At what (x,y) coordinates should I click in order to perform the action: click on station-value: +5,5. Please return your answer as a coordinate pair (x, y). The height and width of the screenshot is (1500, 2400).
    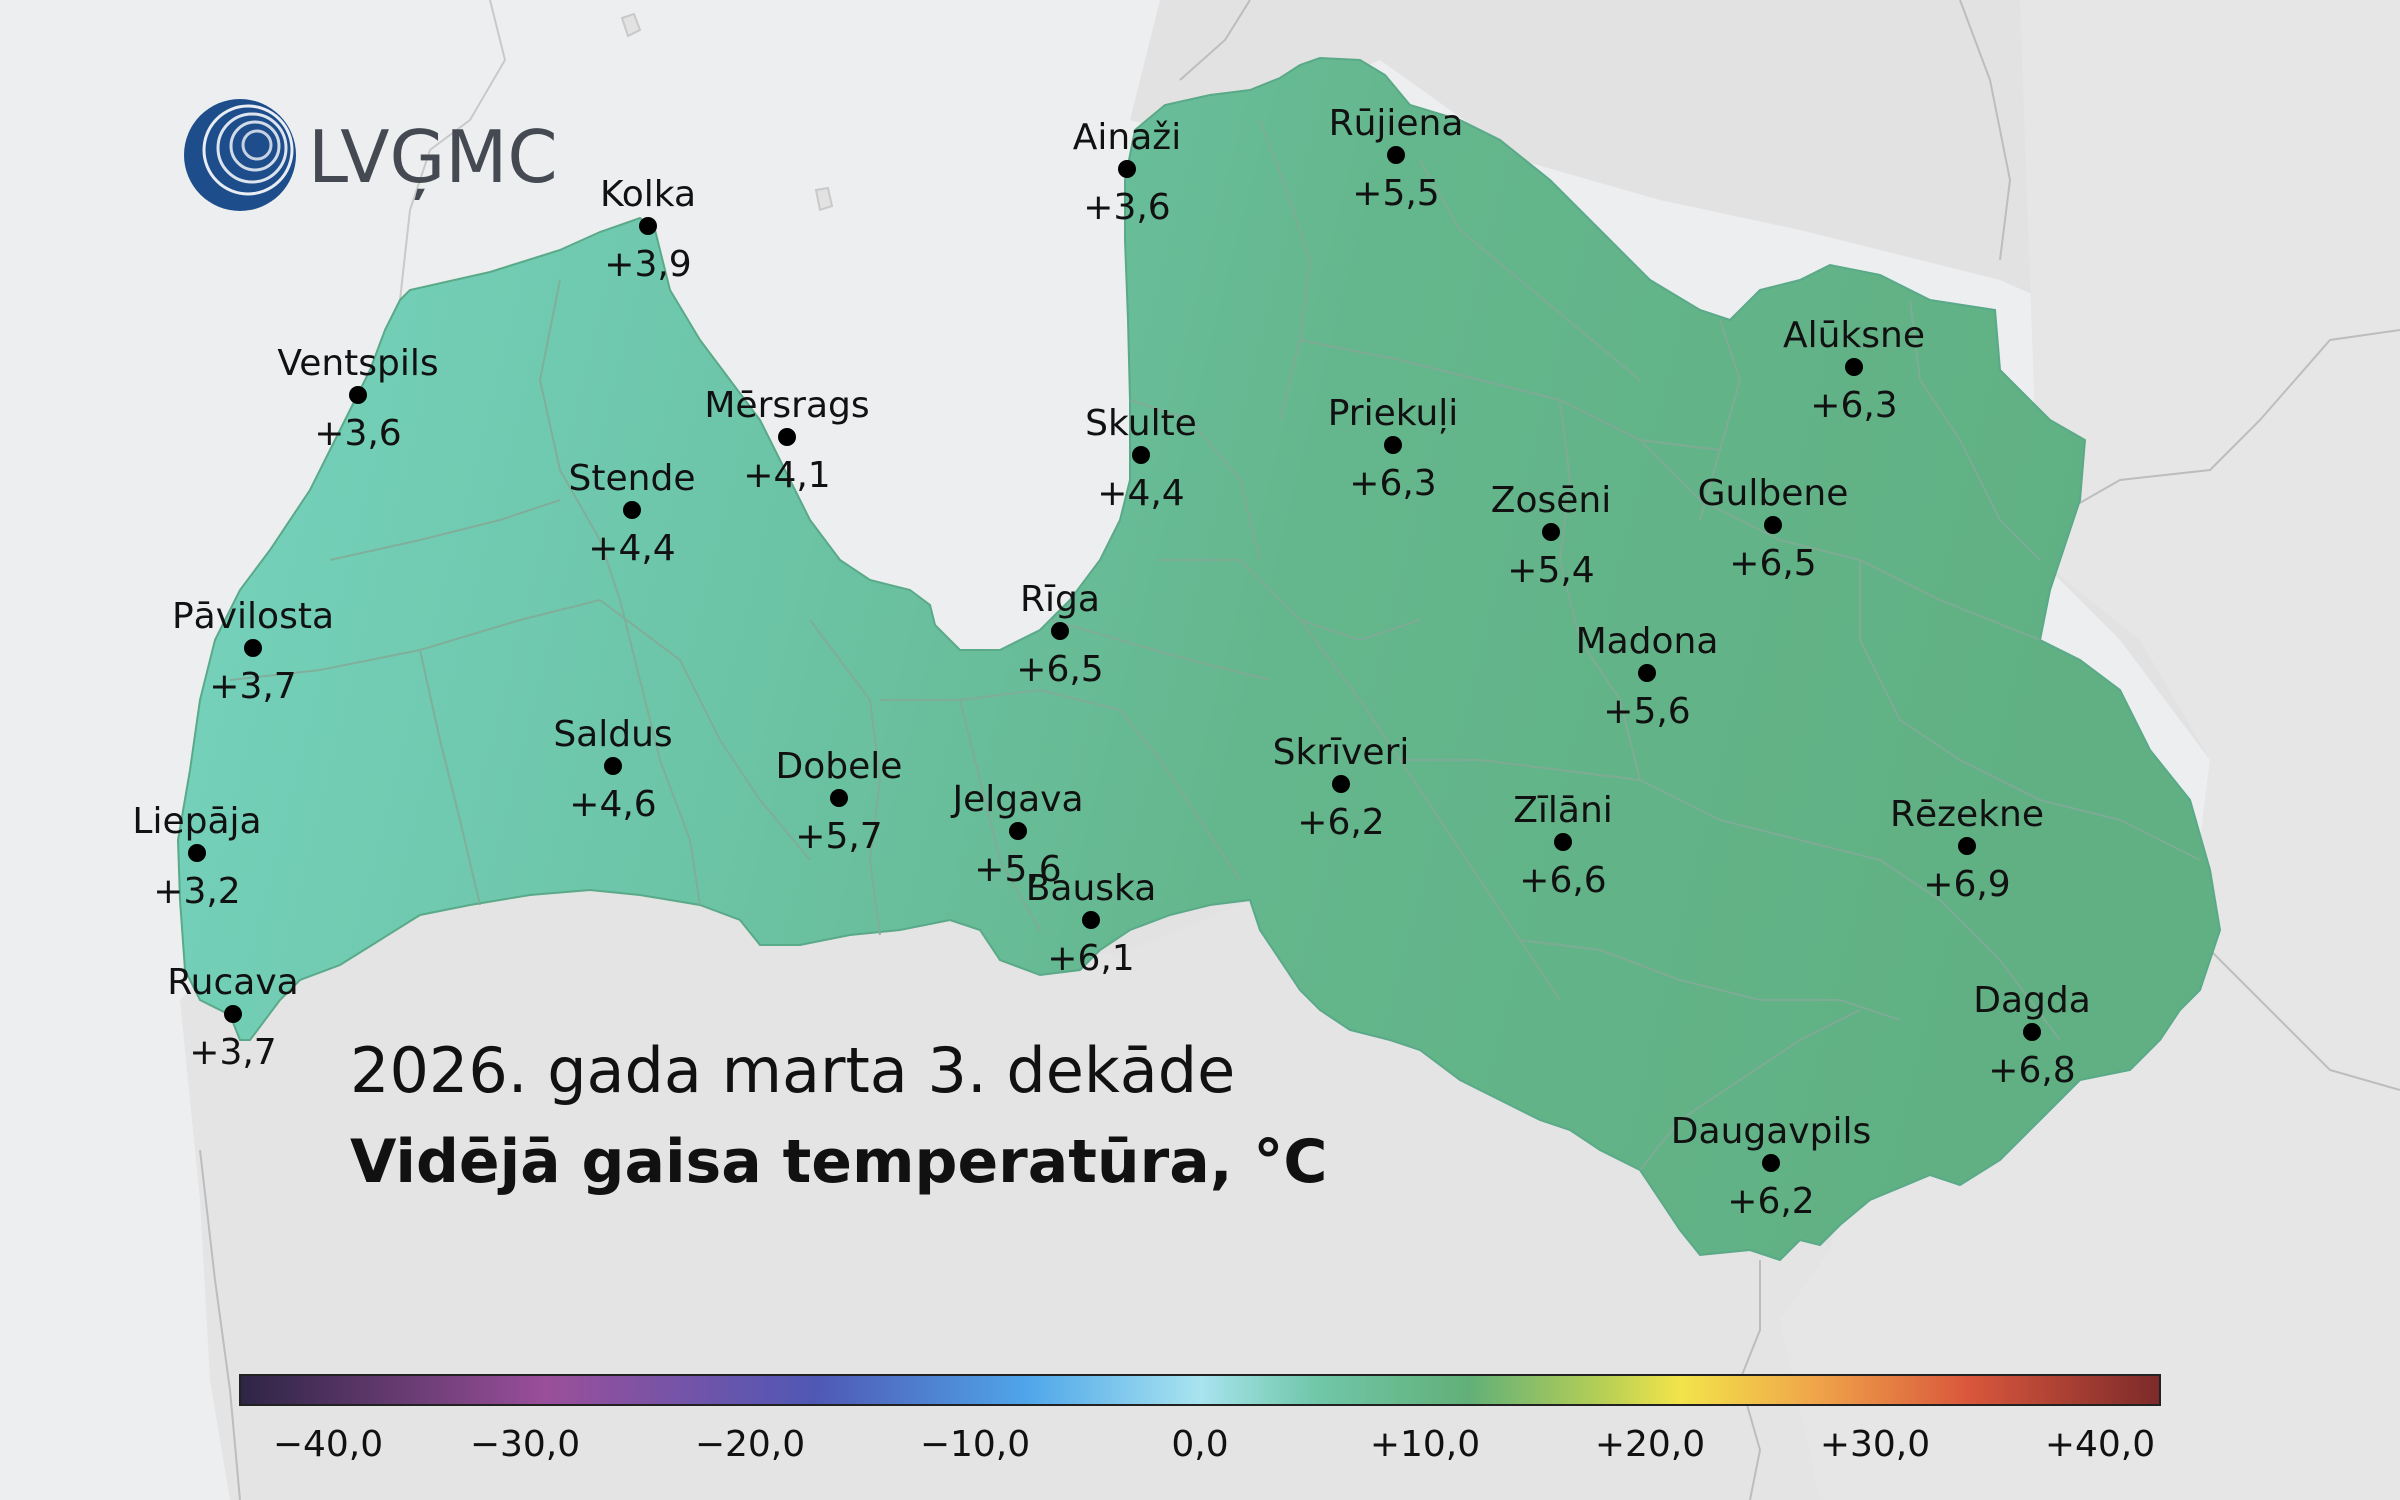
    Looking at the image, I should click on (1395, 193).